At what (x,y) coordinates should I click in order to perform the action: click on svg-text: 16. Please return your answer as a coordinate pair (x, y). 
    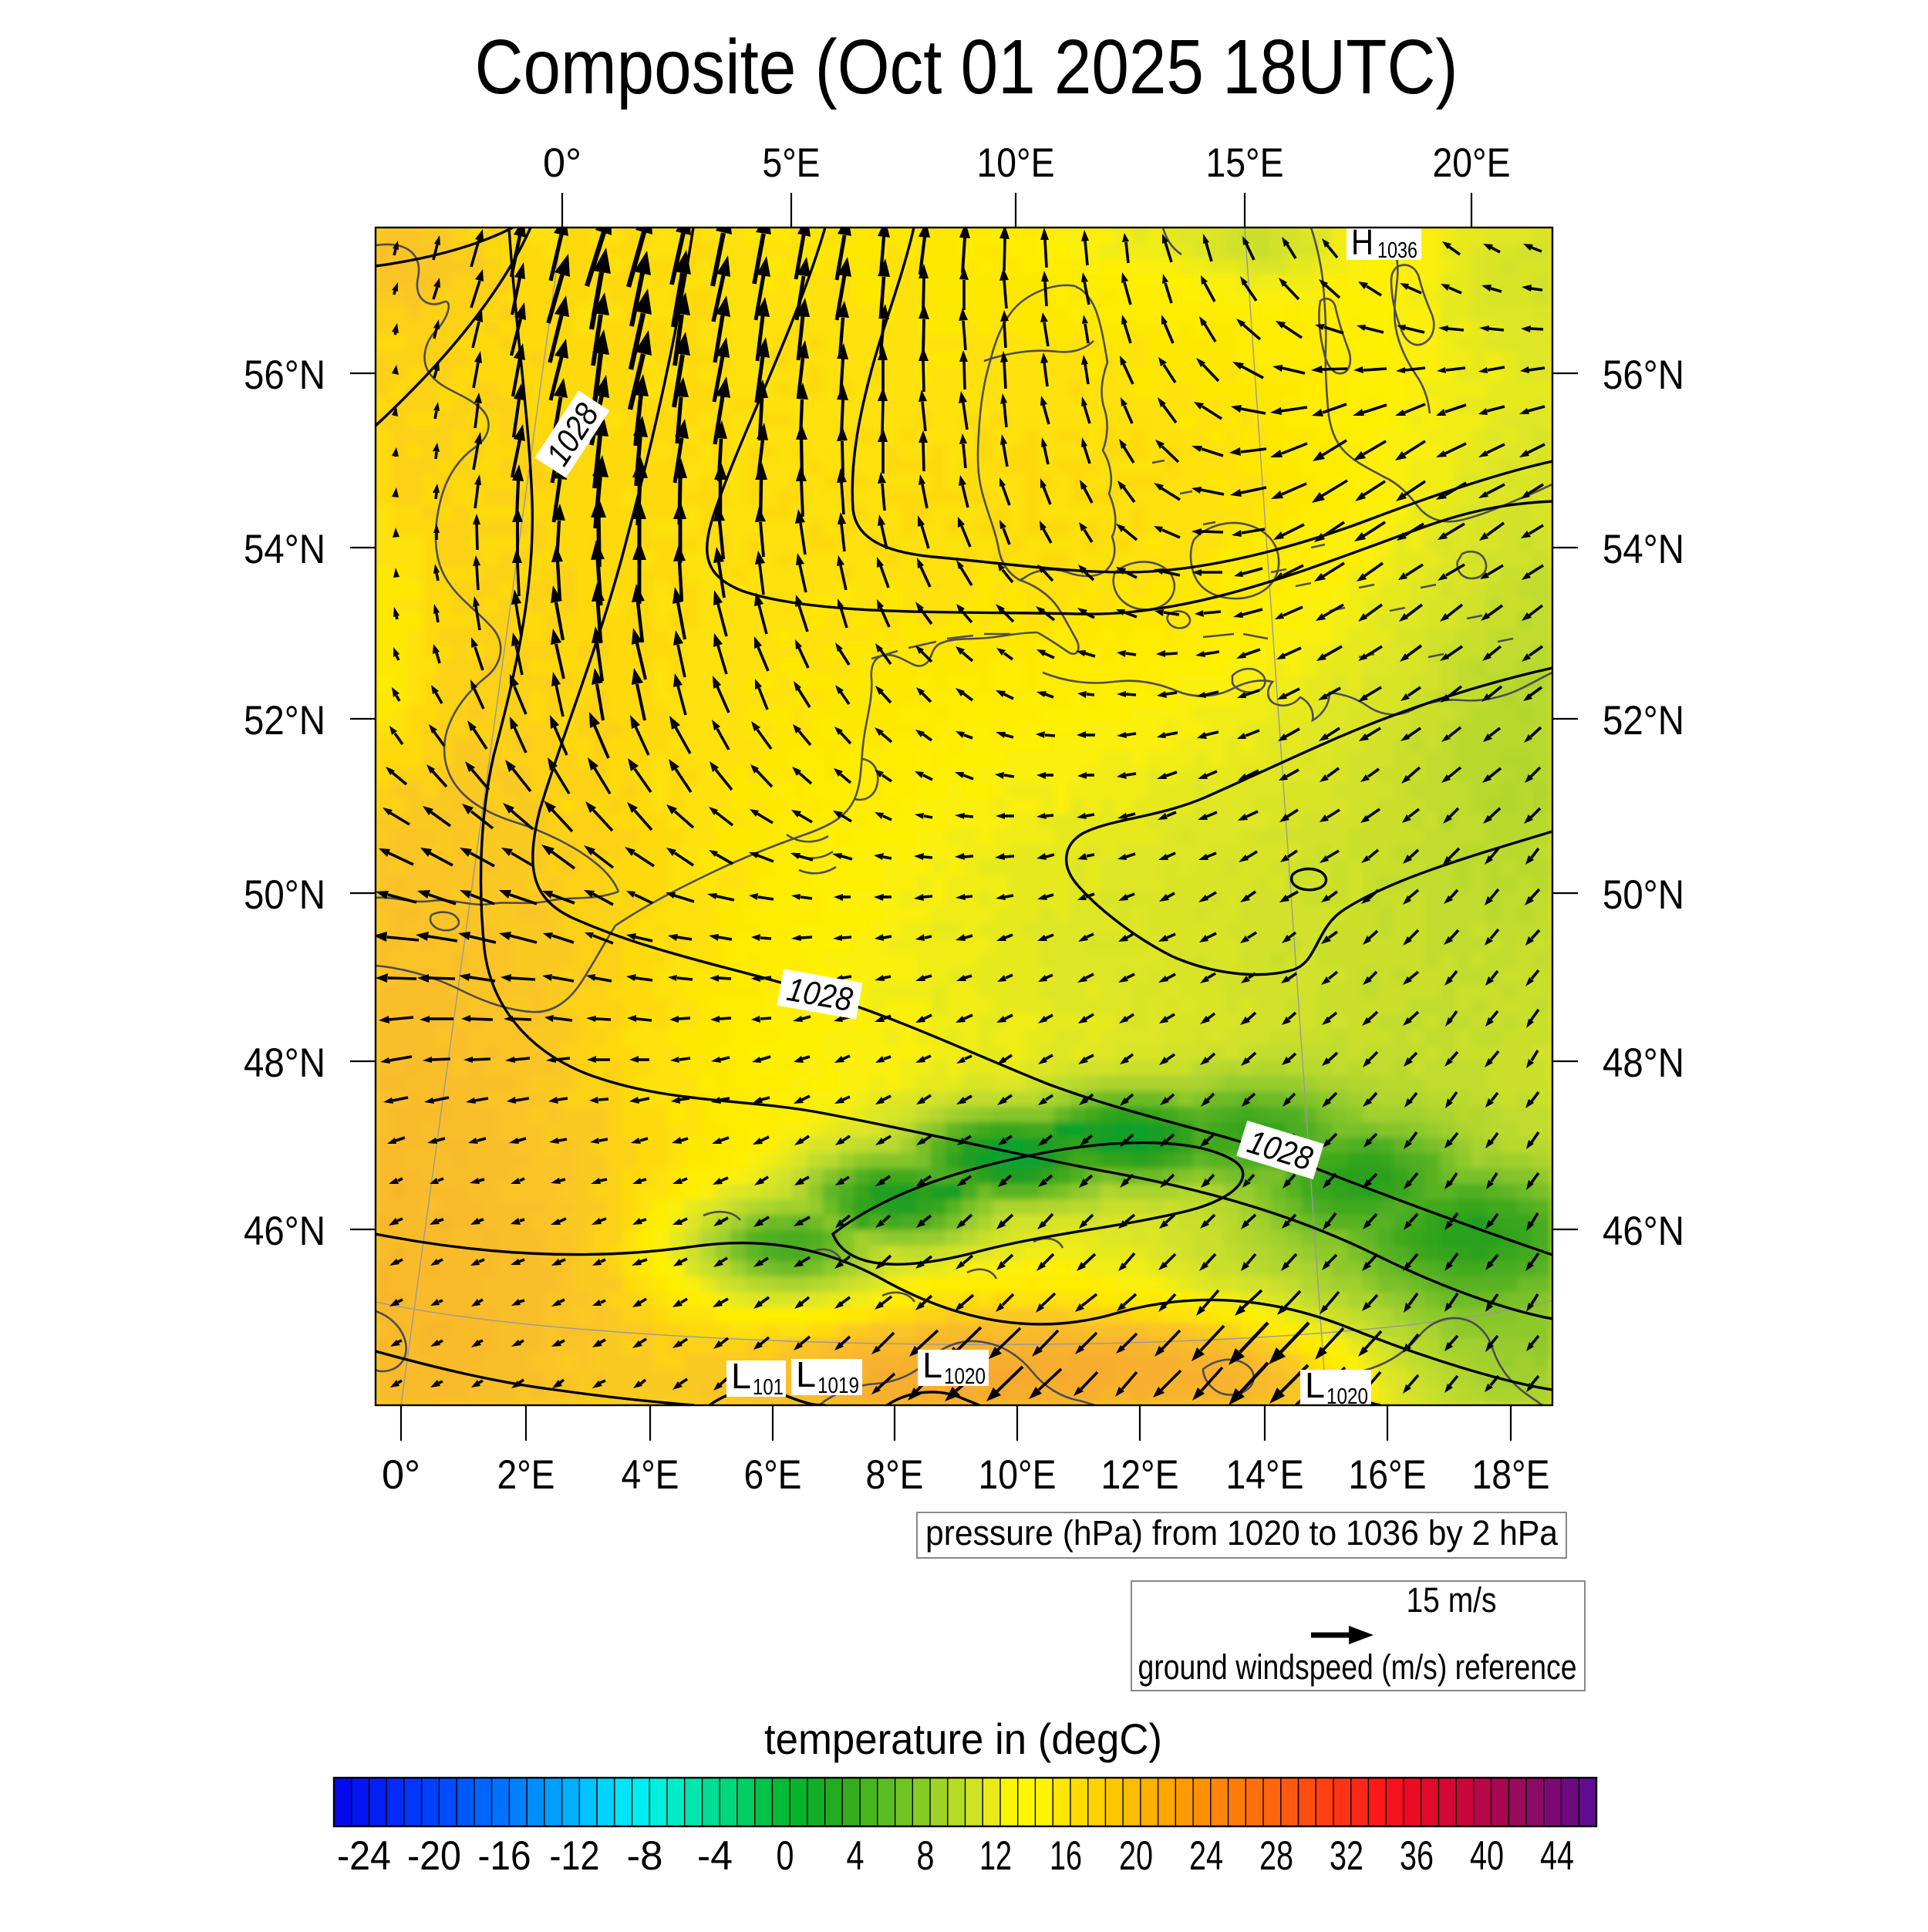
    Looking at the image, I should click on (1066, 1856).